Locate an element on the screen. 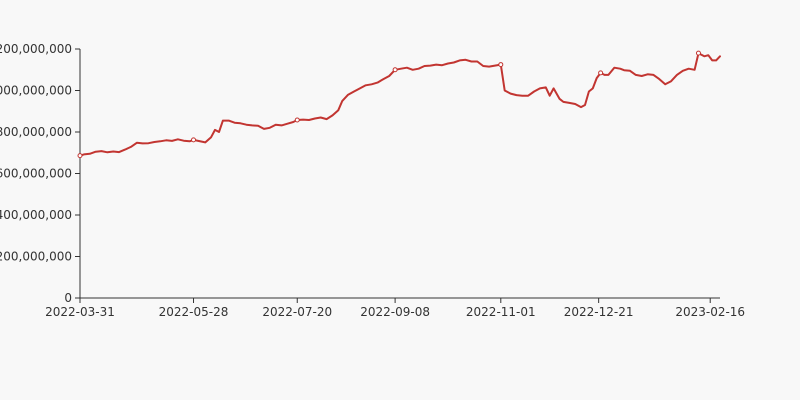  y-tick-label: 1,000,000,000 is located at coordinates (36, 91).